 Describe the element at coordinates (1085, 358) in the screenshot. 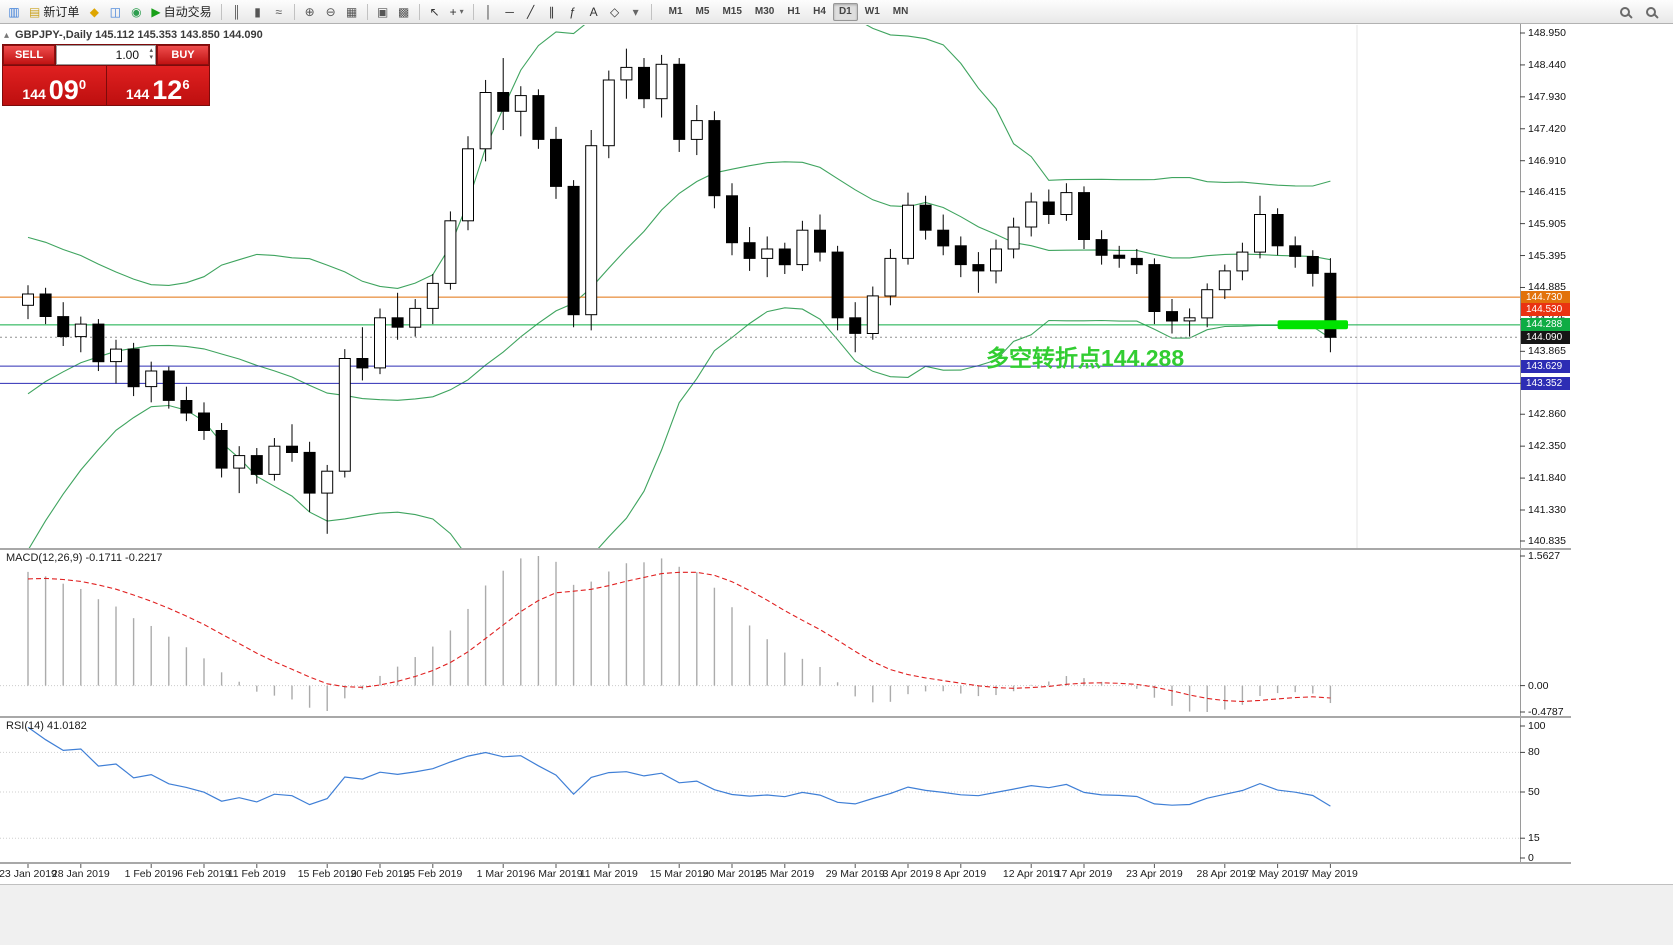

I see `chart-annotation-text: 多空转折点144.288` at that location.